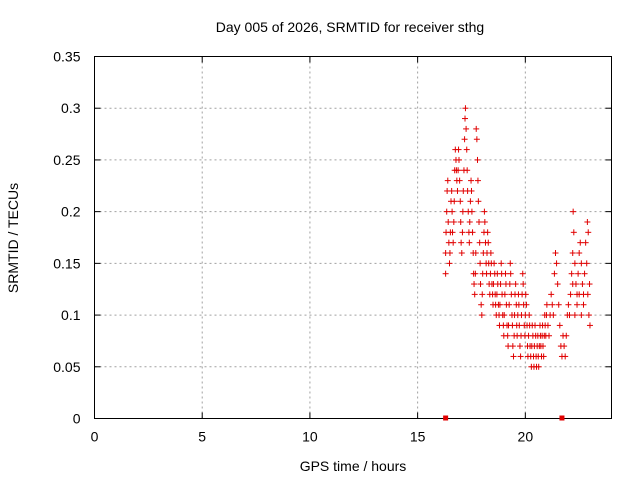  What do you see at coordinates (71, 315) in the screenshot?
I see `y-tick-label: 0.1` at bounding box center [71, 315].